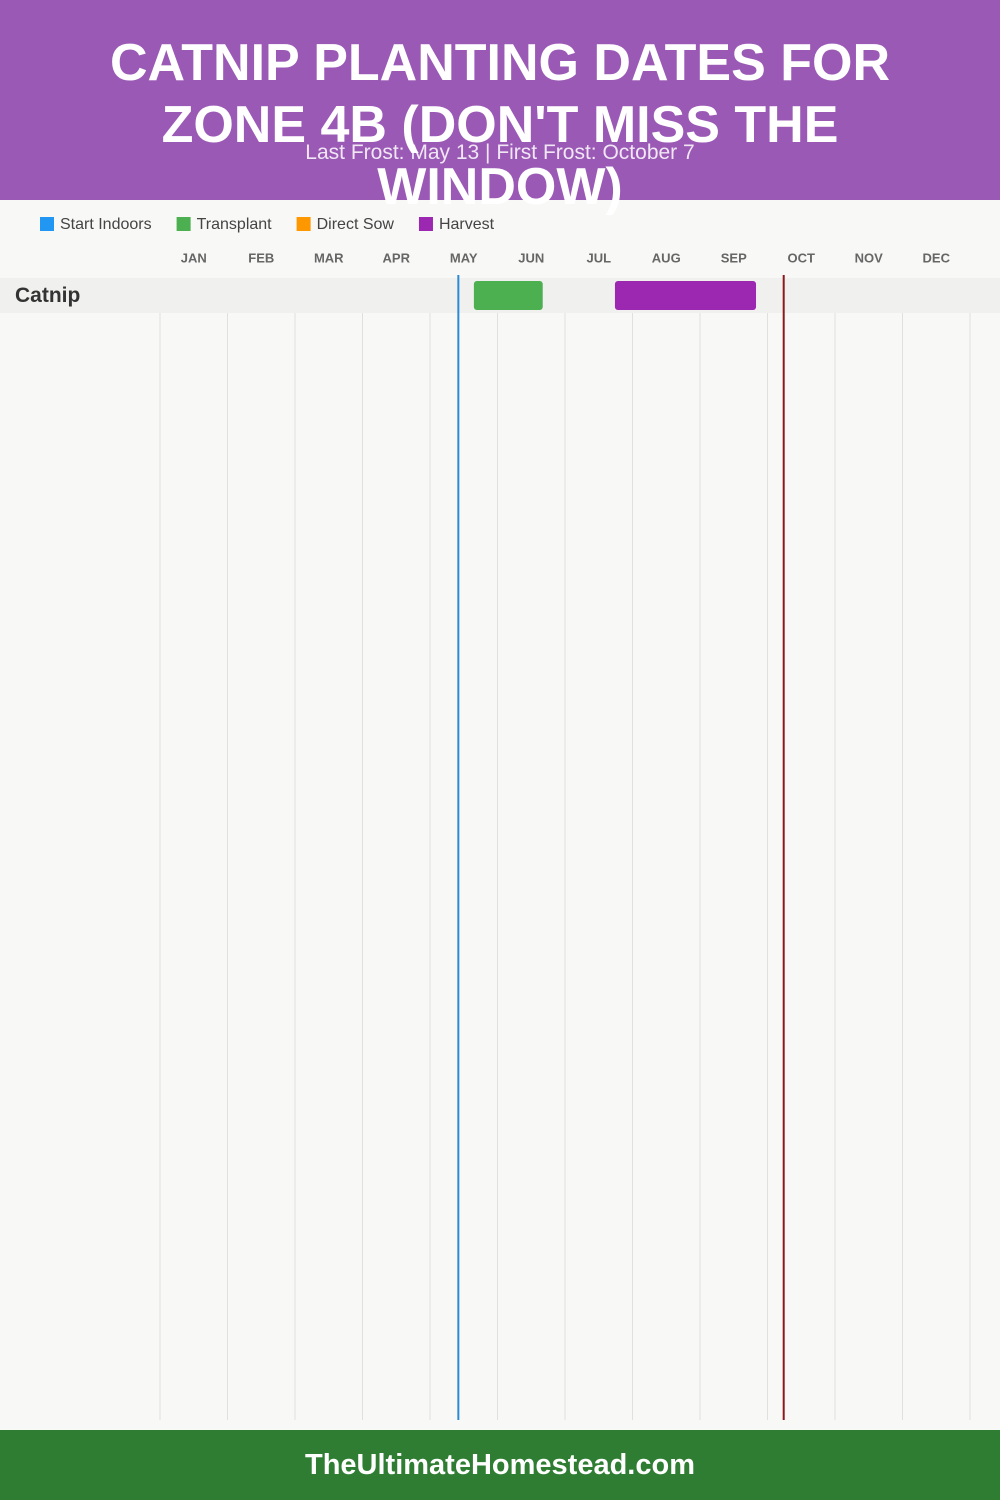 Image resolution: width=1000 pixels, height=1500 pixels. What do you see at coordinates (329, 257) in the screenshot?
I see `x-tick-label: MAR` at bounding box center [329, 257].